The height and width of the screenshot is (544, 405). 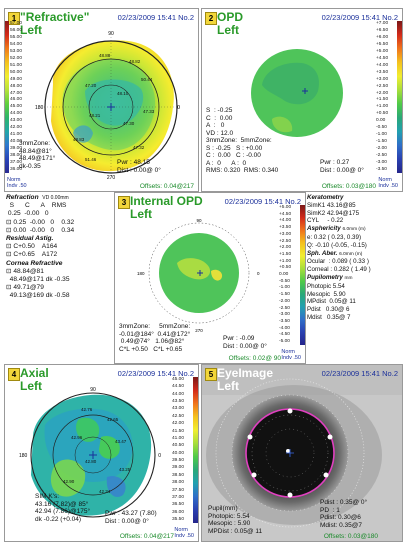 What do you see at coordinates (337, 245) in the screenshot?
I see `list-item: Q: -0.10 (-0.05, -0.15)` at bounding box center [337, 245].